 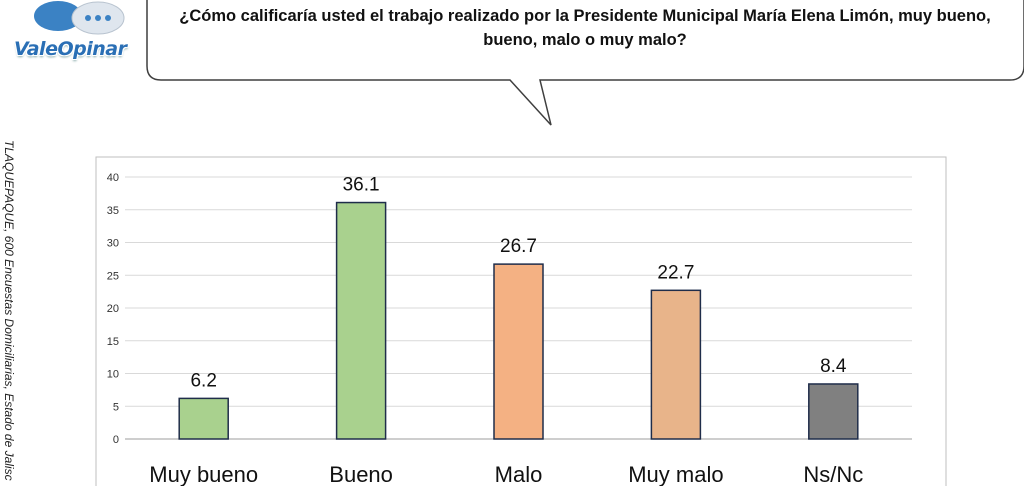 What do you see at coordinates (203, 474) in the screenshot?
I see `x-tick-label: Muy bueno` at bounding box center [203, 474].